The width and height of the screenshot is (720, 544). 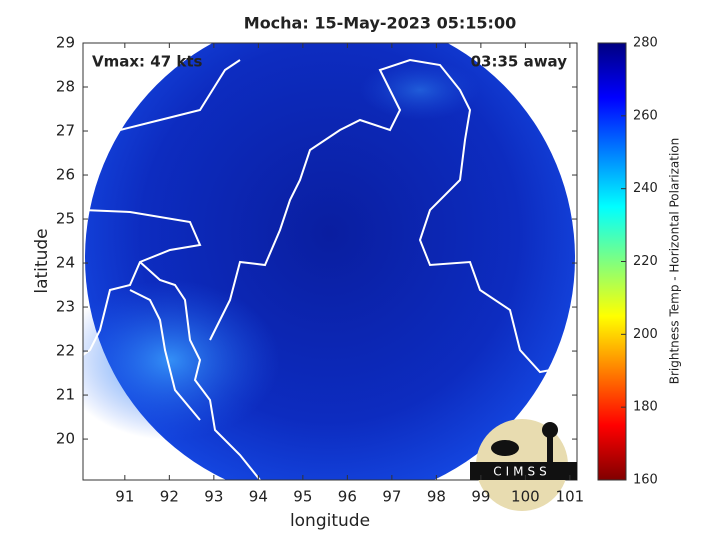 What do you see at coordinates (65, 43) in the screenshot?
I see `y-tick-label: 29` at bounding box center [65, 43].